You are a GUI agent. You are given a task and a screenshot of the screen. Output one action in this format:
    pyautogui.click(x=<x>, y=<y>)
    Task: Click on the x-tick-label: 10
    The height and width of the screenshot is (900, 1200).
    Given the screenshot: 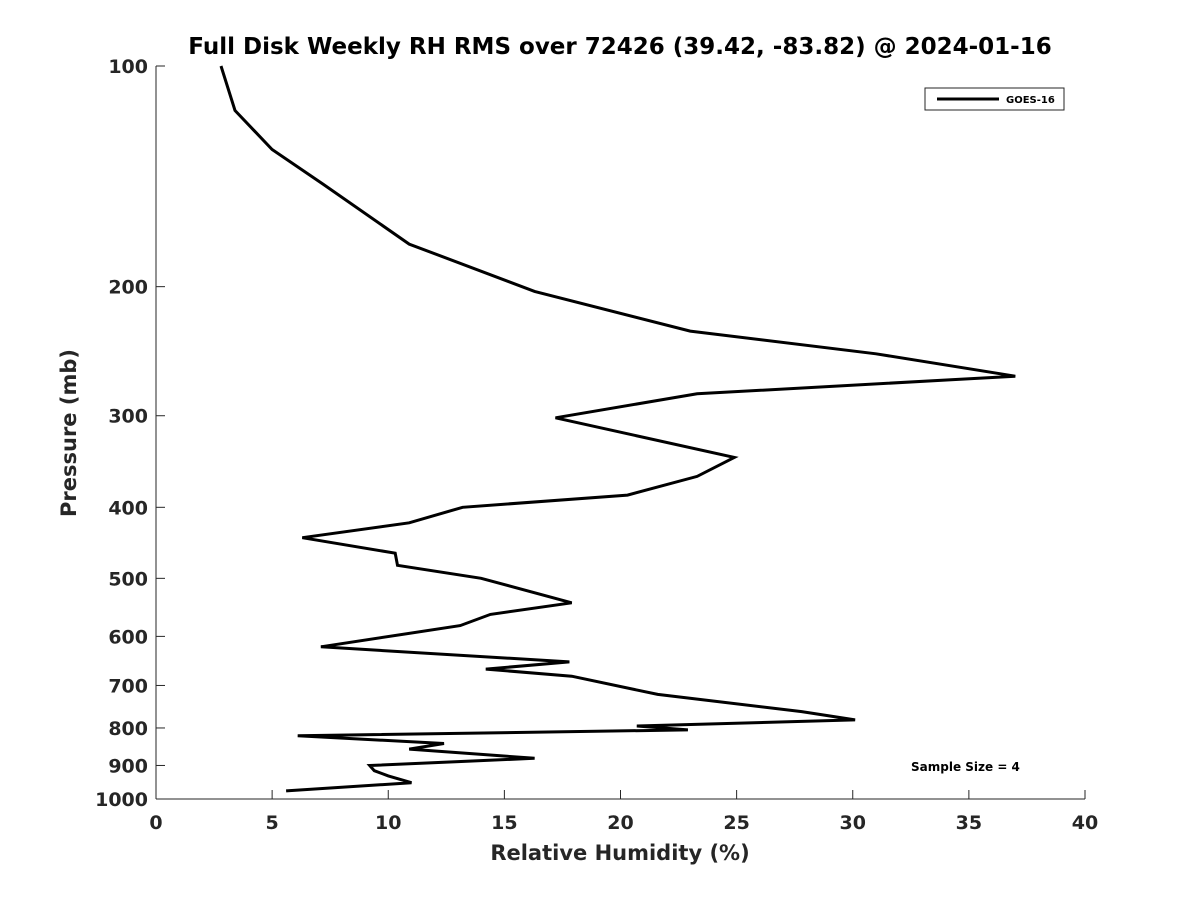 What is the action you would take?
    pyautogui.click(x=388, y=823)
    